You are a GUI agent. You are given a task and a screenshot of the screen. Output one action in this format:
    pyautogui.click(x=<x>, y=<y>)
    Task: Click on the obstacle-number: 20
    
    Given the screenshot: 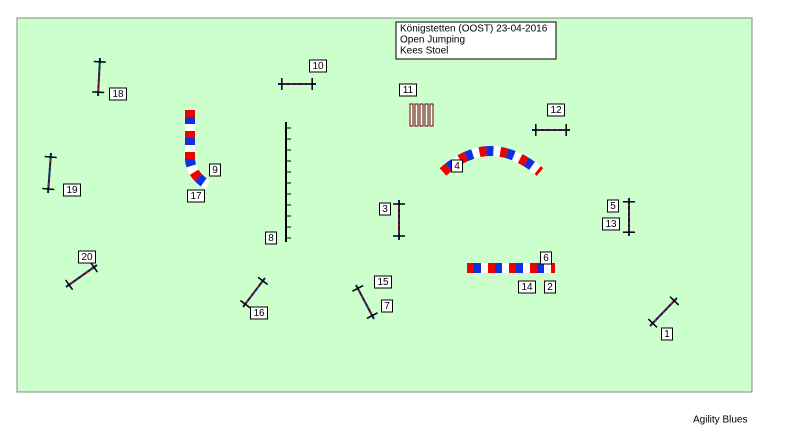 What is the action you would take?
    pyautogui.click(x=87, y=257)
    